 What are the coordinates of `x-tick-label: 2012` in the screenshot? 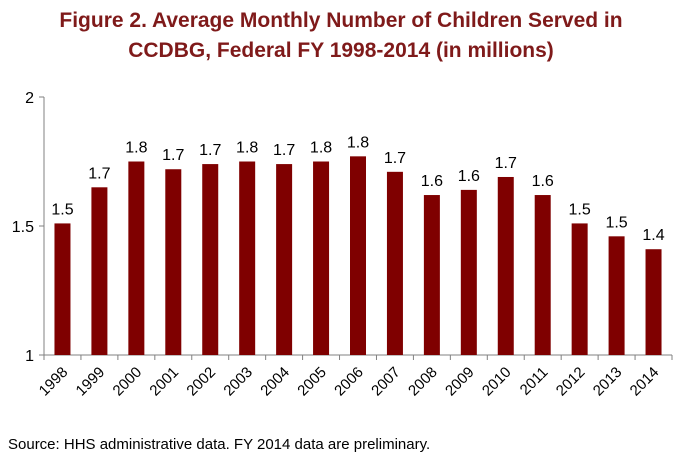 It's located at (571, 382).